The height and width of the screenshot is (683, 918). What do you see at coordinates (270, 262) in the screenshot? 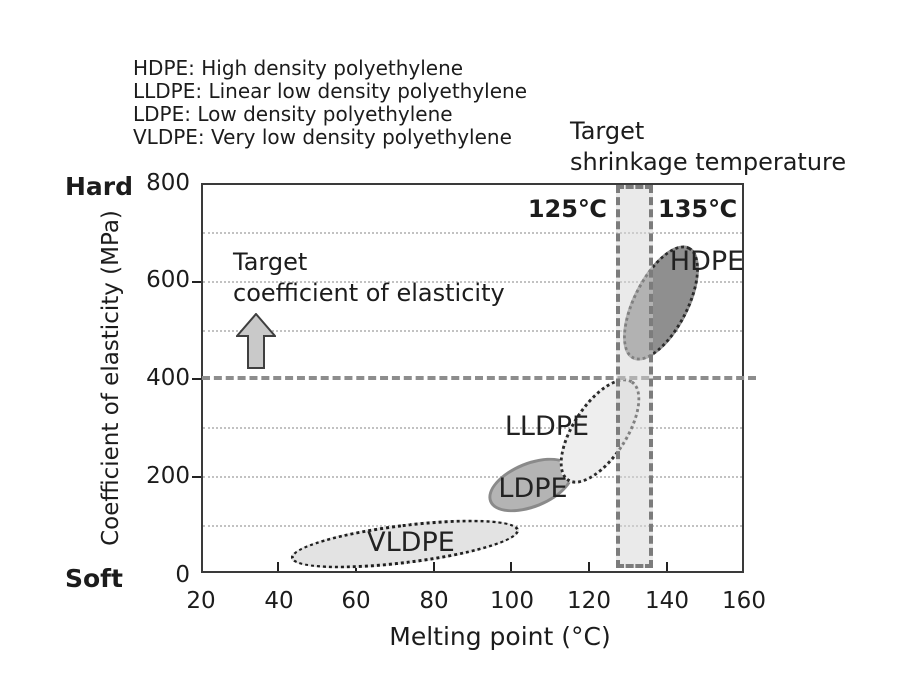
I see `elasticity-note-line1: Target` at bounding box center [270, 262].